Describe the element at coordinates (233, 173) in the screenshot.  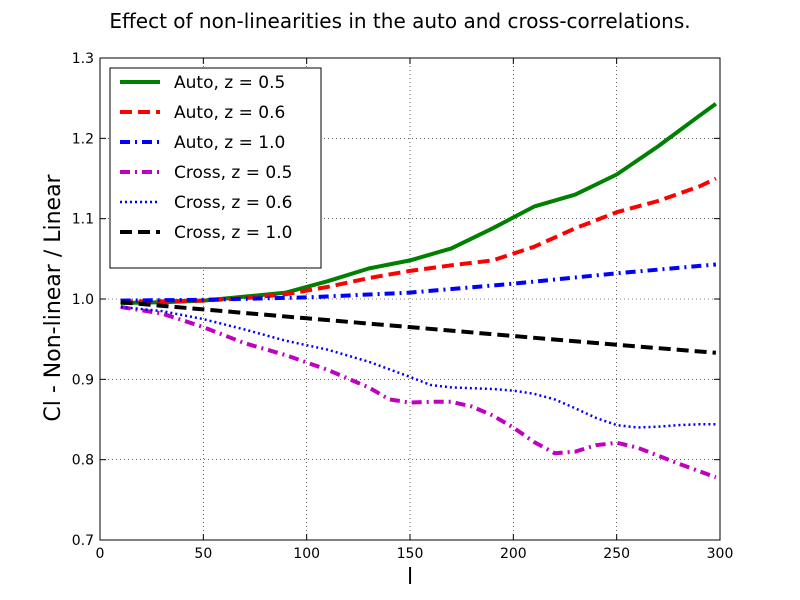
I see `legend-label-4: Cross, z = 0.5` at that location.